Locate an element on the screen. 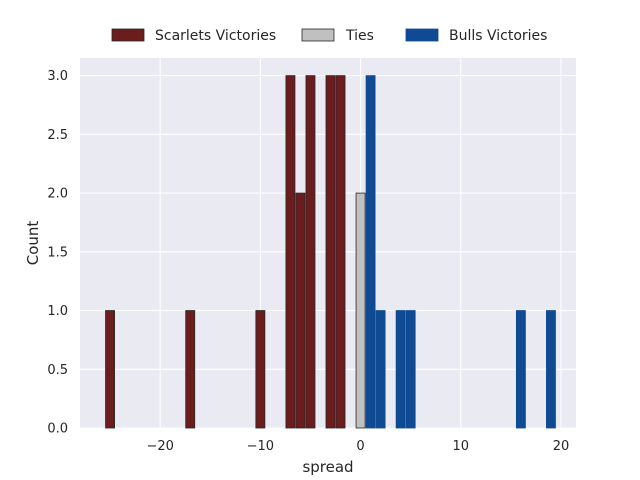 This screenshot has height=480, width=640. x-axis-ticks: −20 −10 0 10 20 is located at coordinates (357, 446).